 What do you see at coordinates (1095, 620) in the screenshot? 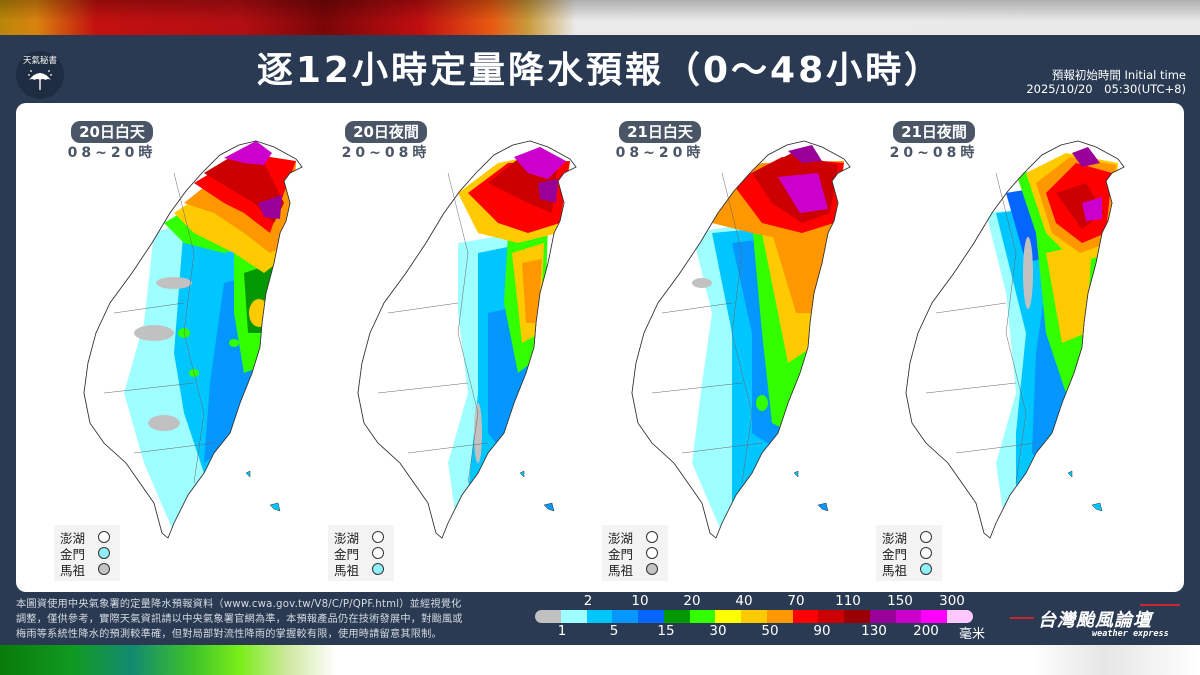
I see `brand-name: 台灣颱風論壇` at bounding box center [1095, 620].